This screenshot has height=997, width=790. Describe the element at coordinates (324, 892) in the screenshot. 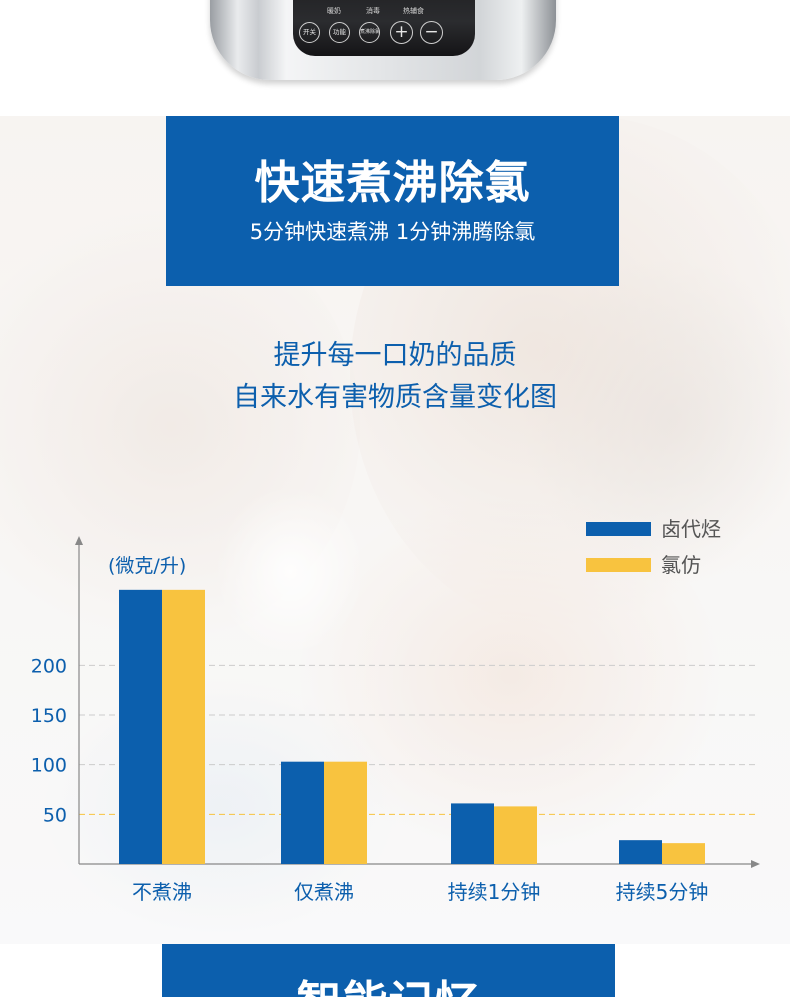

I see `x-category-label: 仅煮沸` at that location.